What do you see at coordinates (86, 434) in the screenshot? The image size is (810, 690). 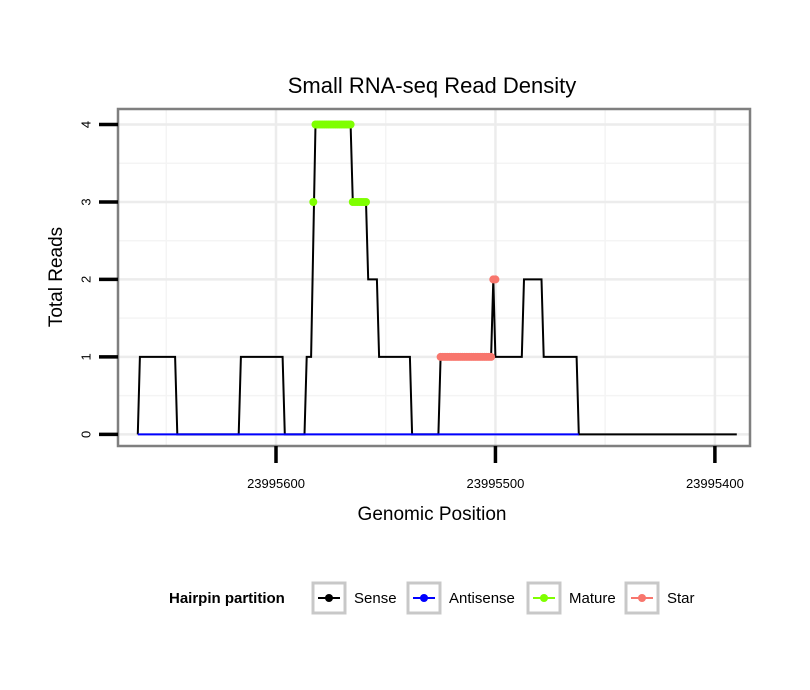 I see `y-tick-label: 0` at bounding box center [86, 434].